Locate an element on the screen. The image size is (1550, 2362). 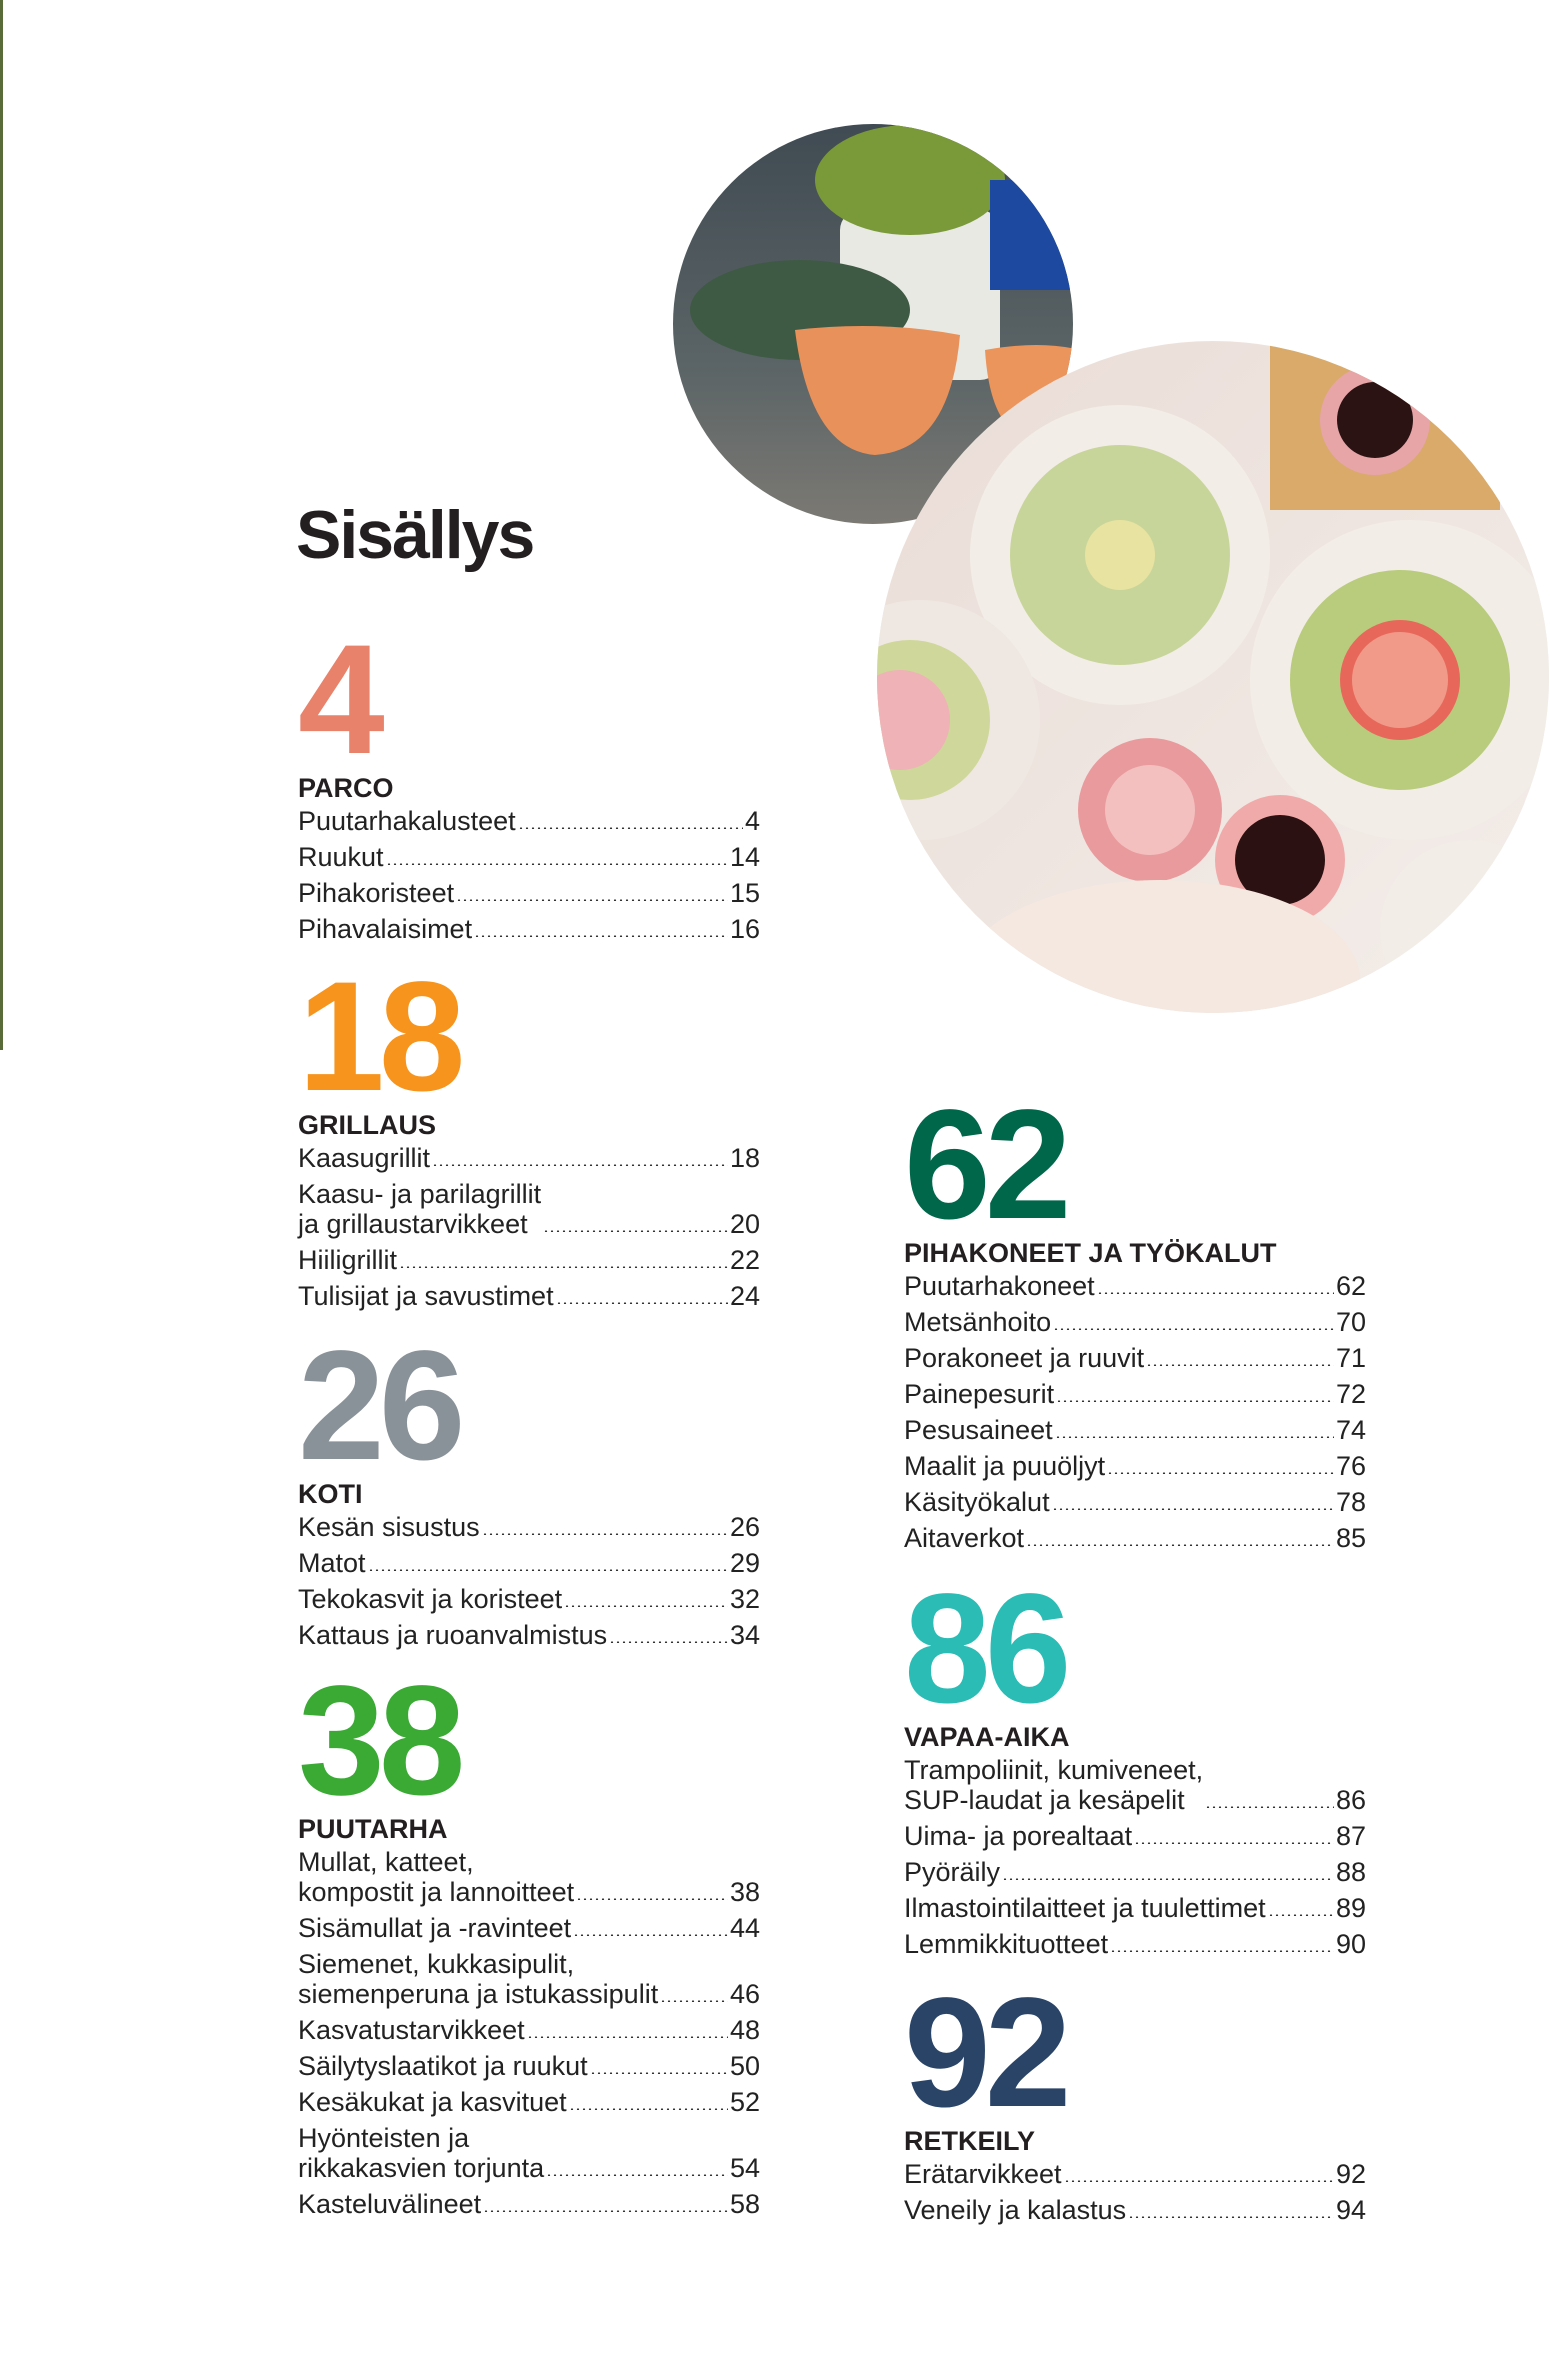
entry-label: Pihavalaisimet is located at coordinates (385, 929).